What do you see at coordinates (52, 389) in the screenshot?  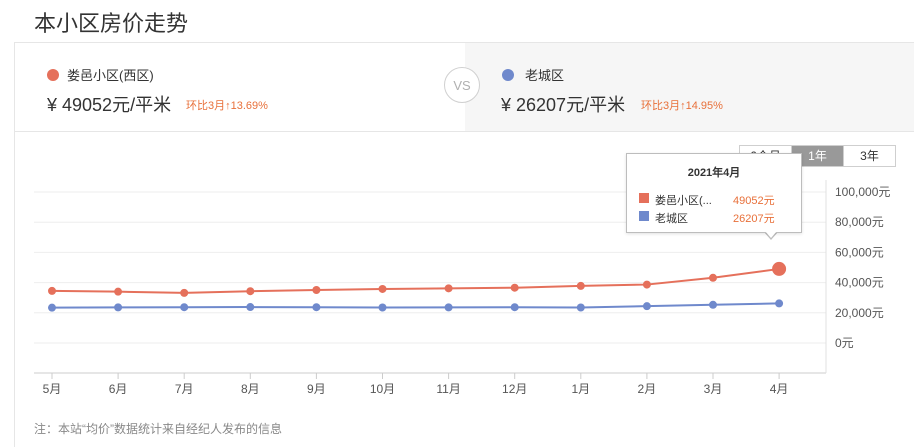 I see `x-tick-label: 5月` at bounding box center [52, 389].